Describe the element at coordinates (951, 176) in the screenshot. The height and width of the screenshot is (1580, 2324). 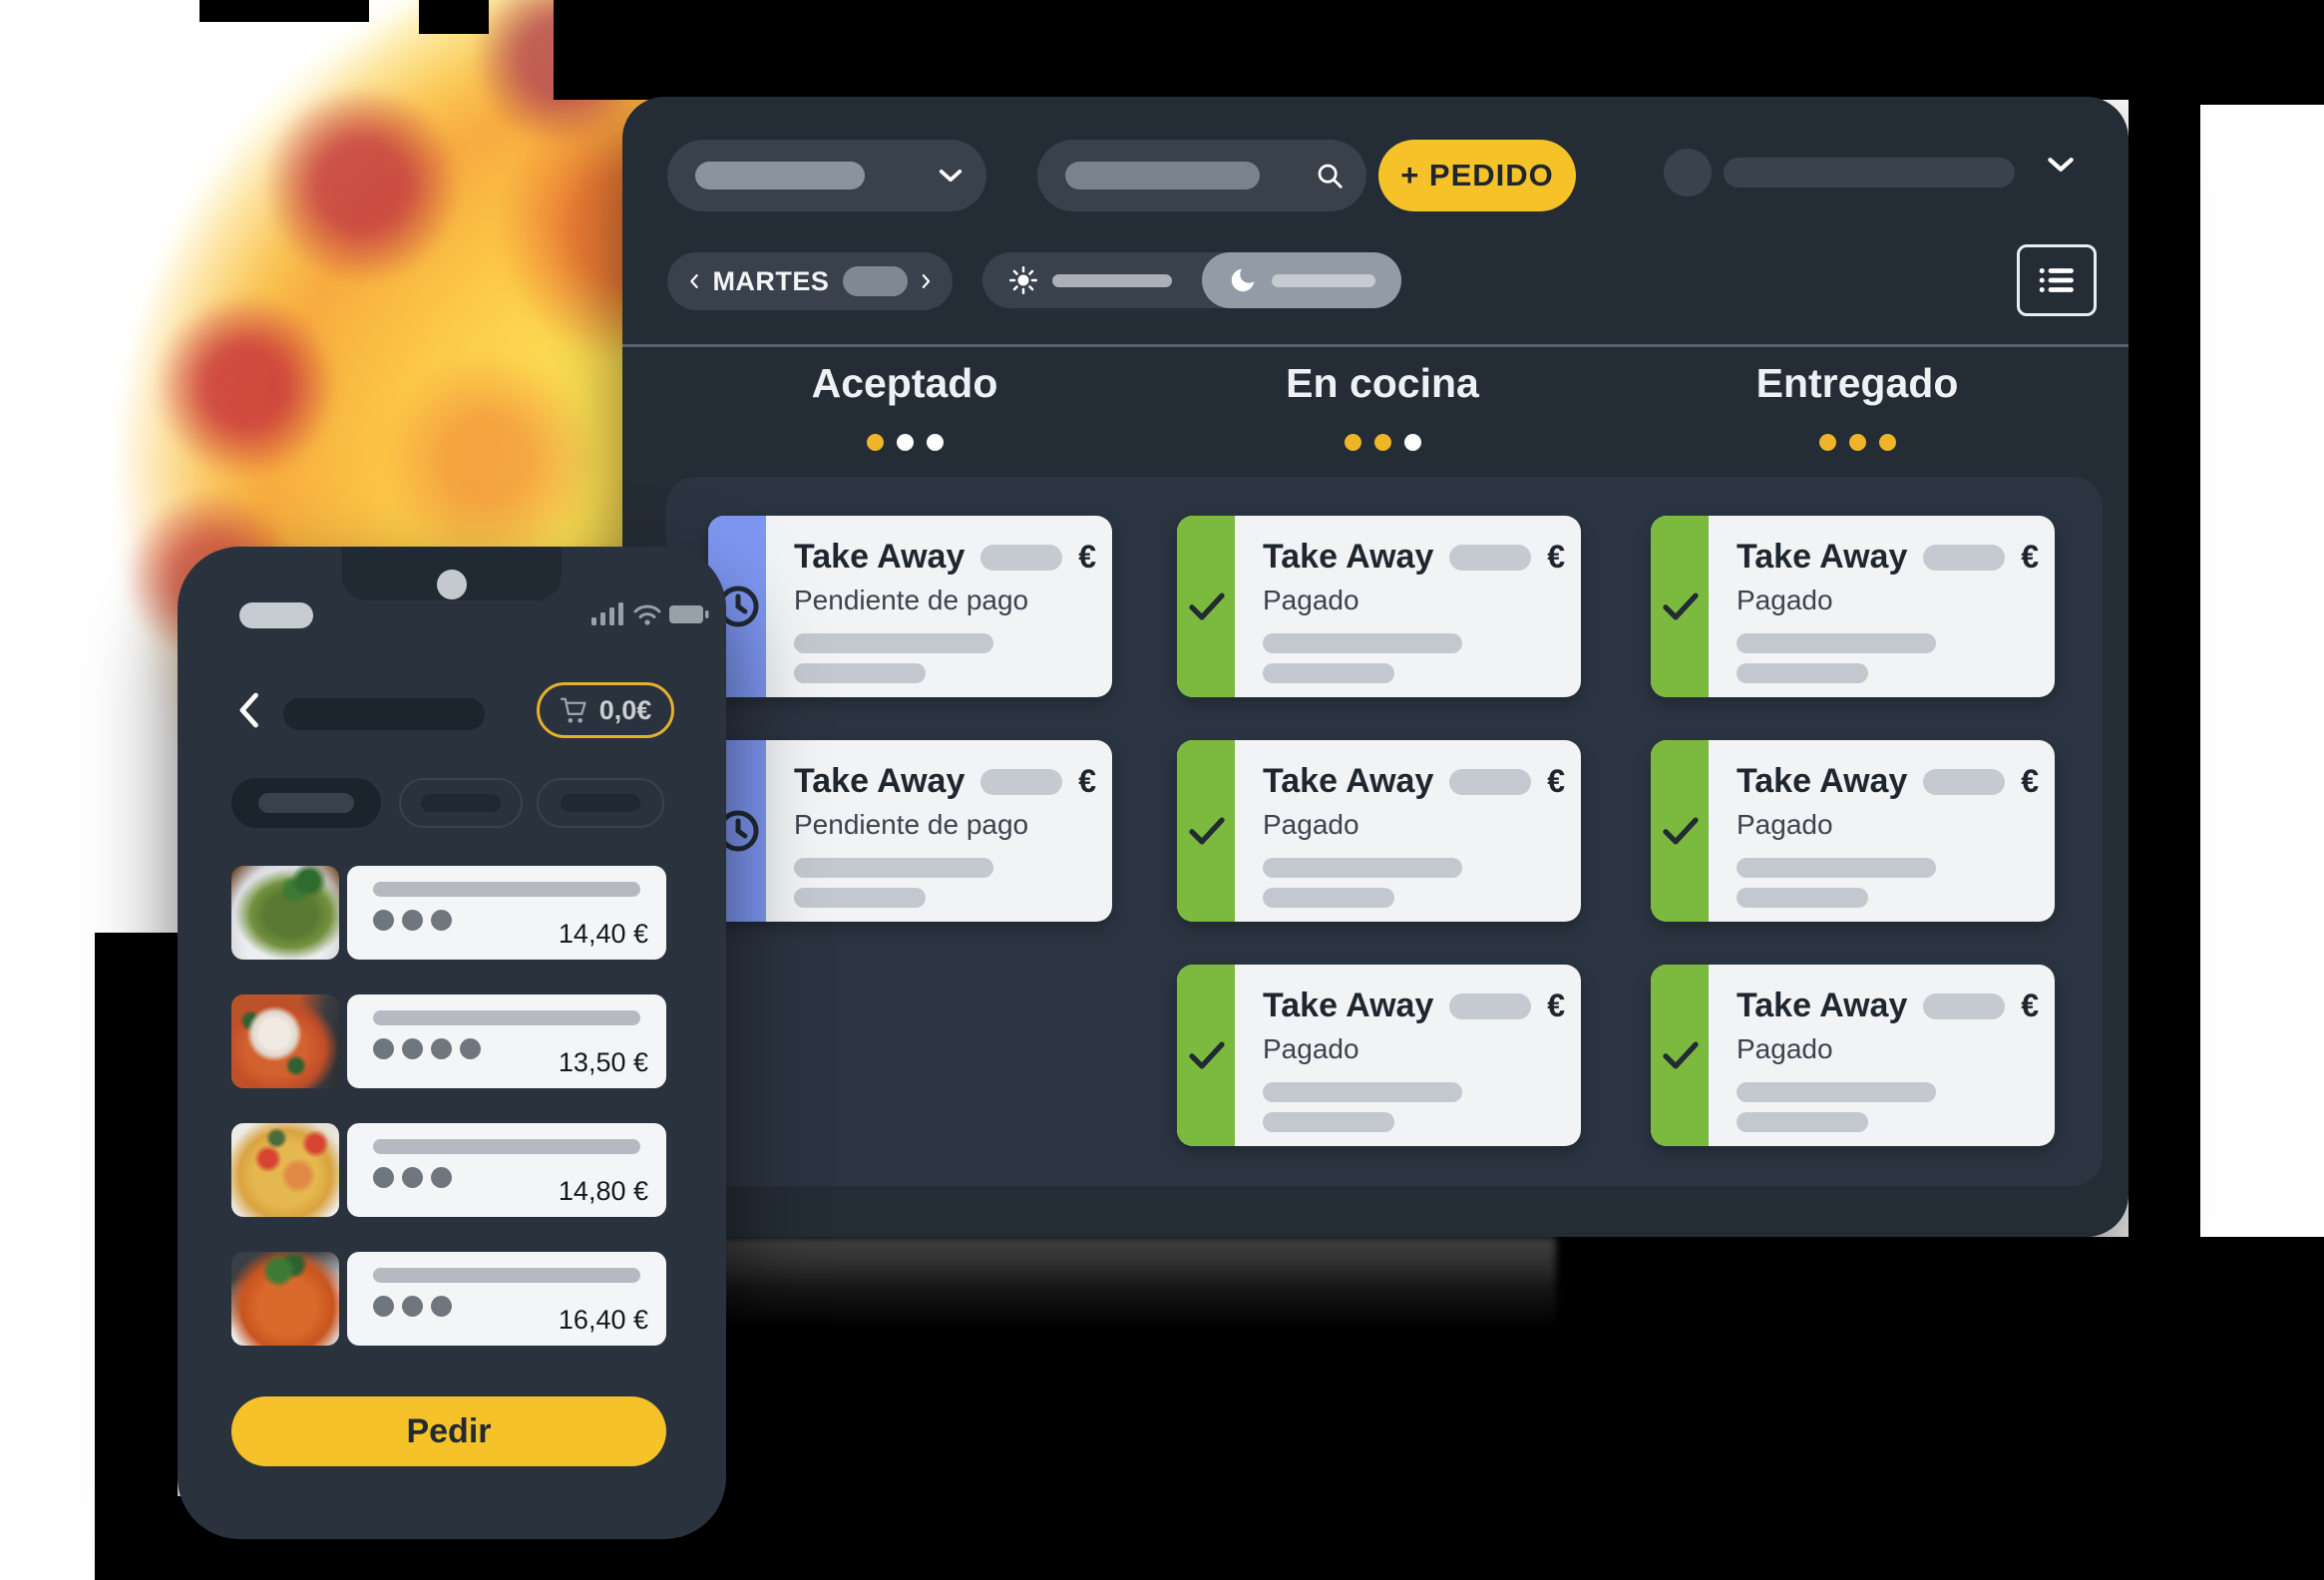
I see `chevron-down-icon` at that location.